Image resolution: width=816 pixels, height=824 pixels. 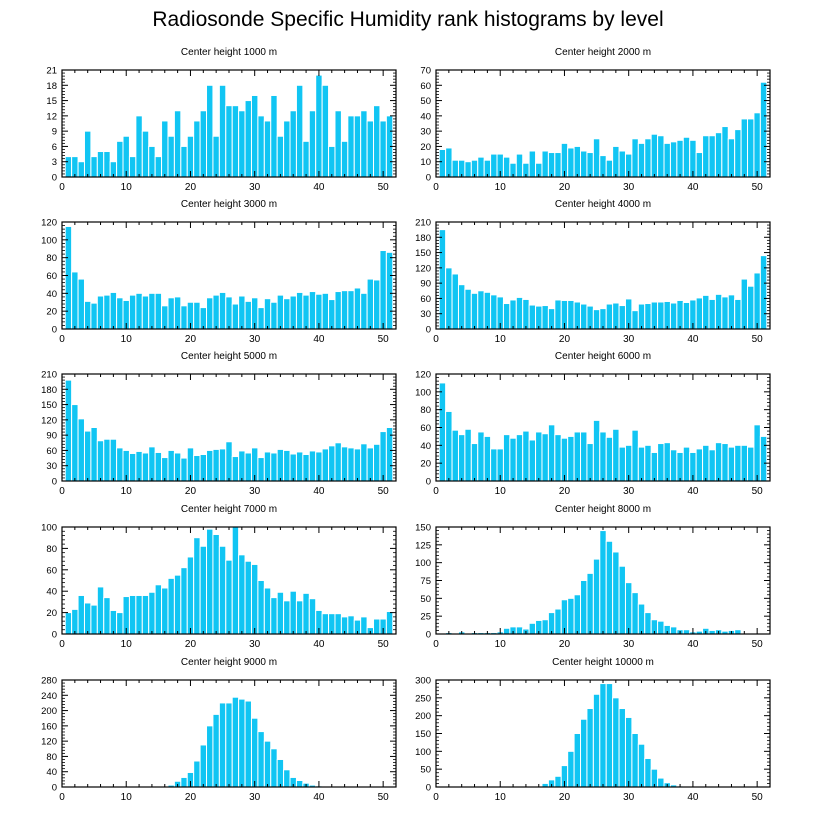 What do you see at coordinates (425, 162) in the screenshot?
I see `y-tick-label: 10` at bounding box center [425, 162].